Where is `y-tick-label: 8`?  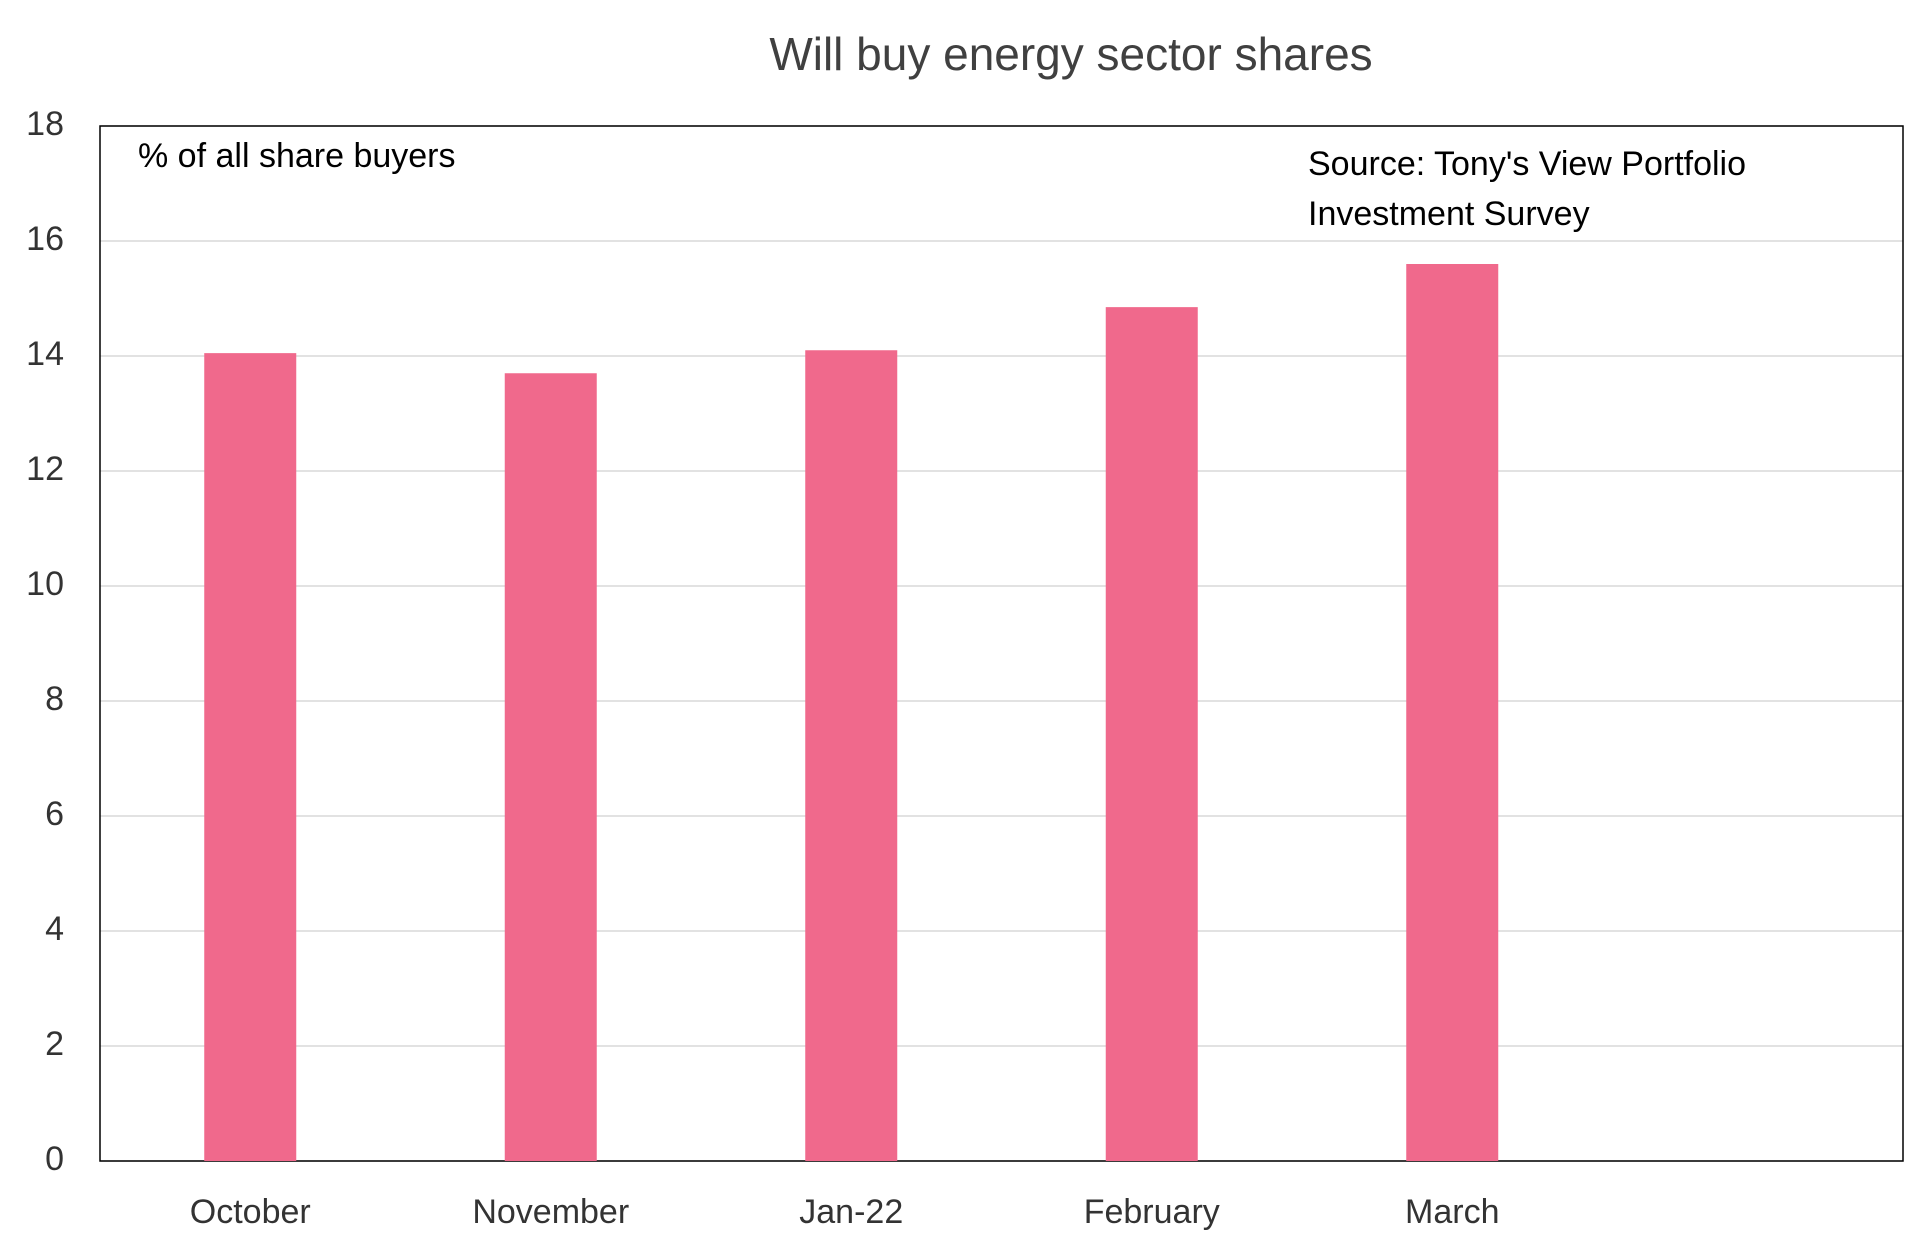
y-tick-label: 8 is located at coordinates (54, 699).